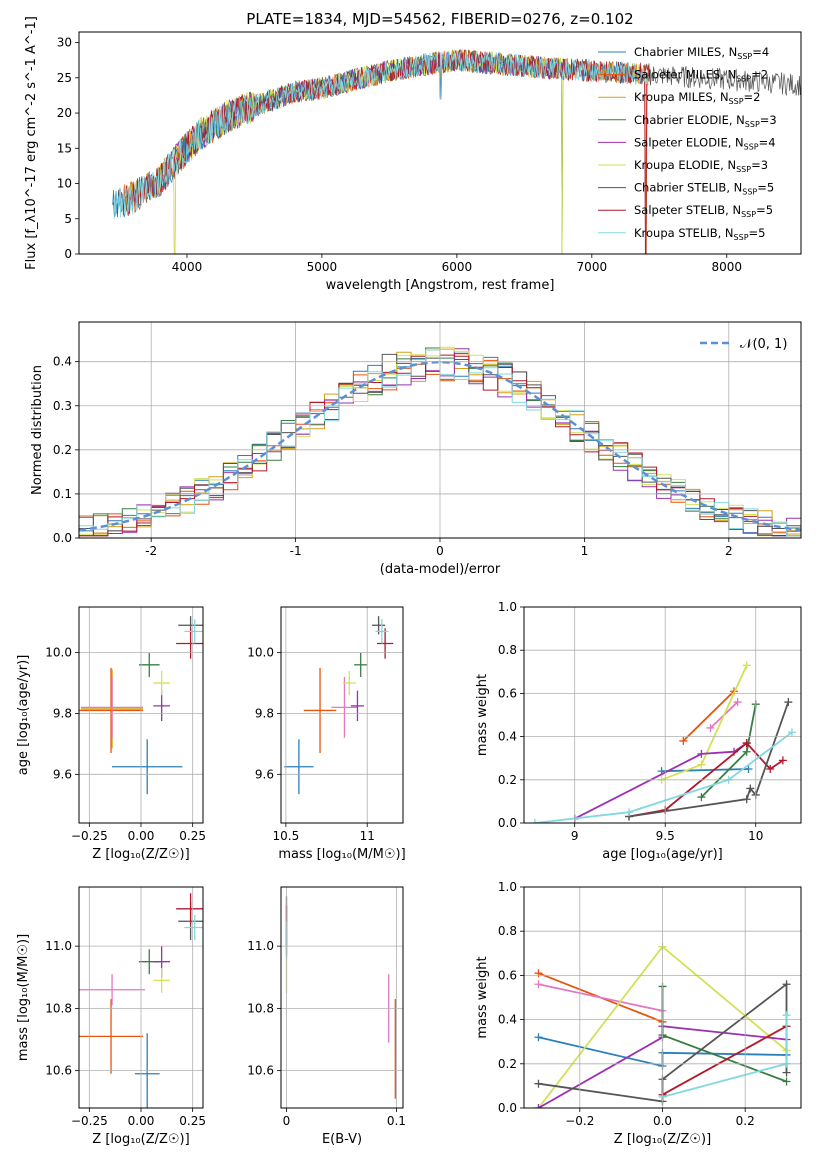  What do you see at coordinates (538, 984) in the screenshot?
I see `weight-marker-pink` at bounding box center [538, 984].